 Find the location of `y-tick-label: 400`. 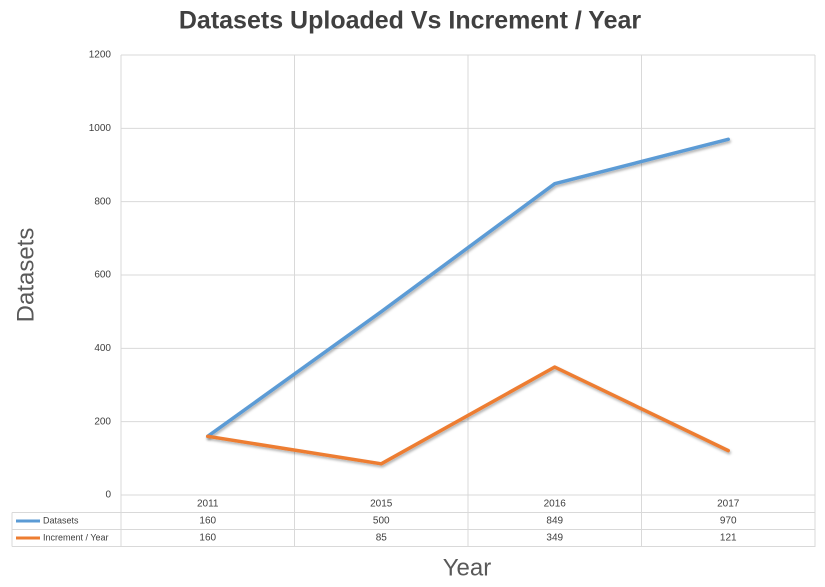

y-tick-label: 400 is located at coordinates (102, 348).